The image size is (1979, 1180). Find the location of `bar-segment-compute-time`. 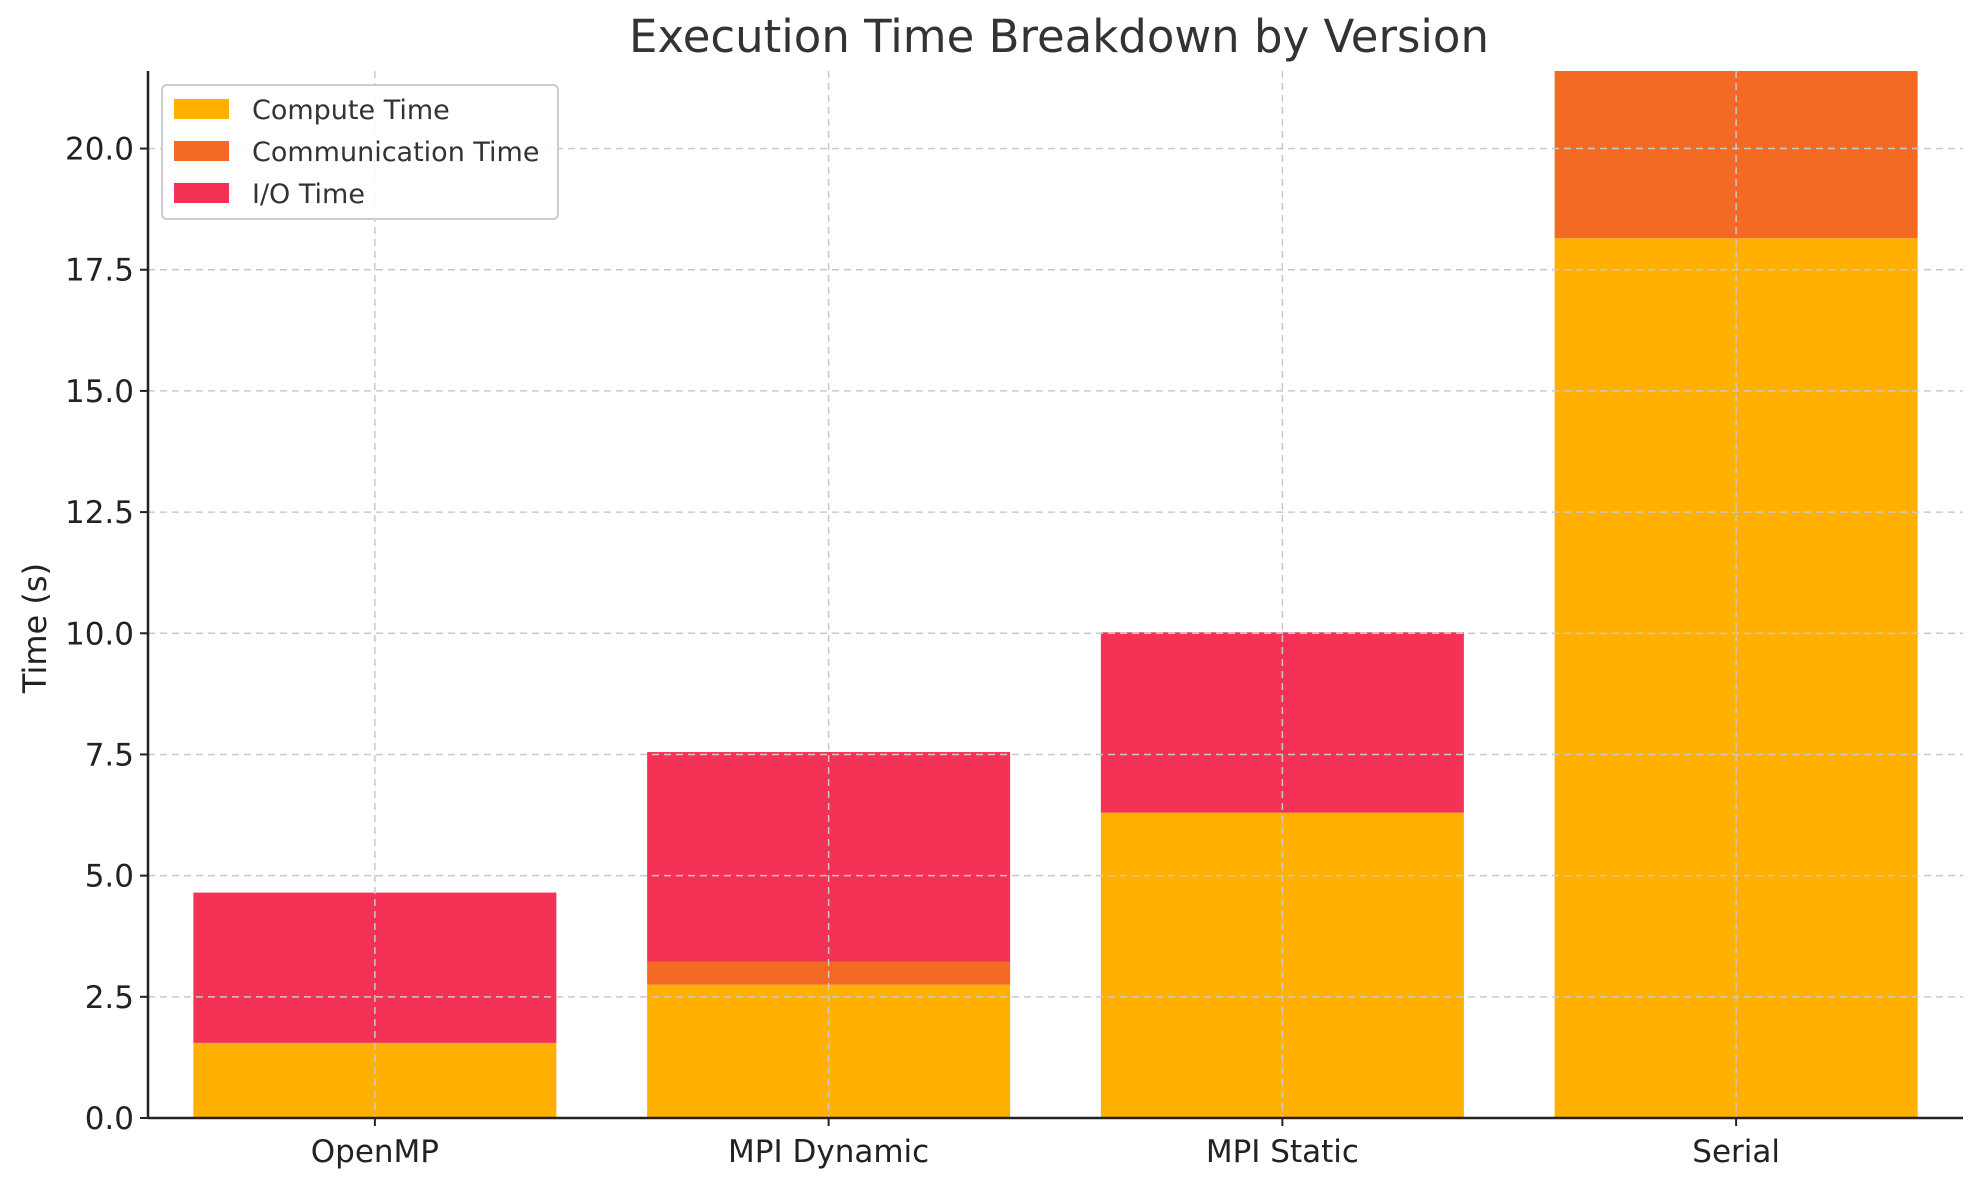

bar-segment-compute-time is located at coordinates (829, 1051).